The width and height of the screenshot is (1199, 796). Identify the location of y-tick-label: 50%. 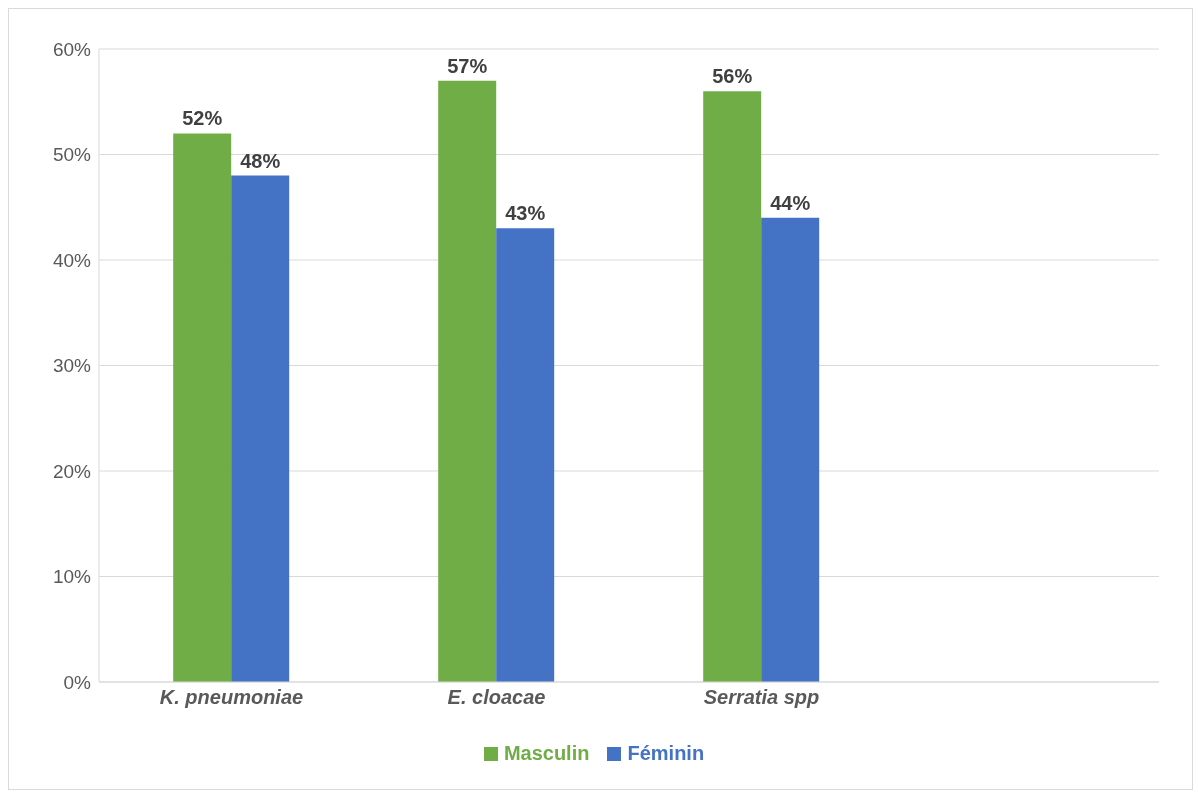
(72, 155).